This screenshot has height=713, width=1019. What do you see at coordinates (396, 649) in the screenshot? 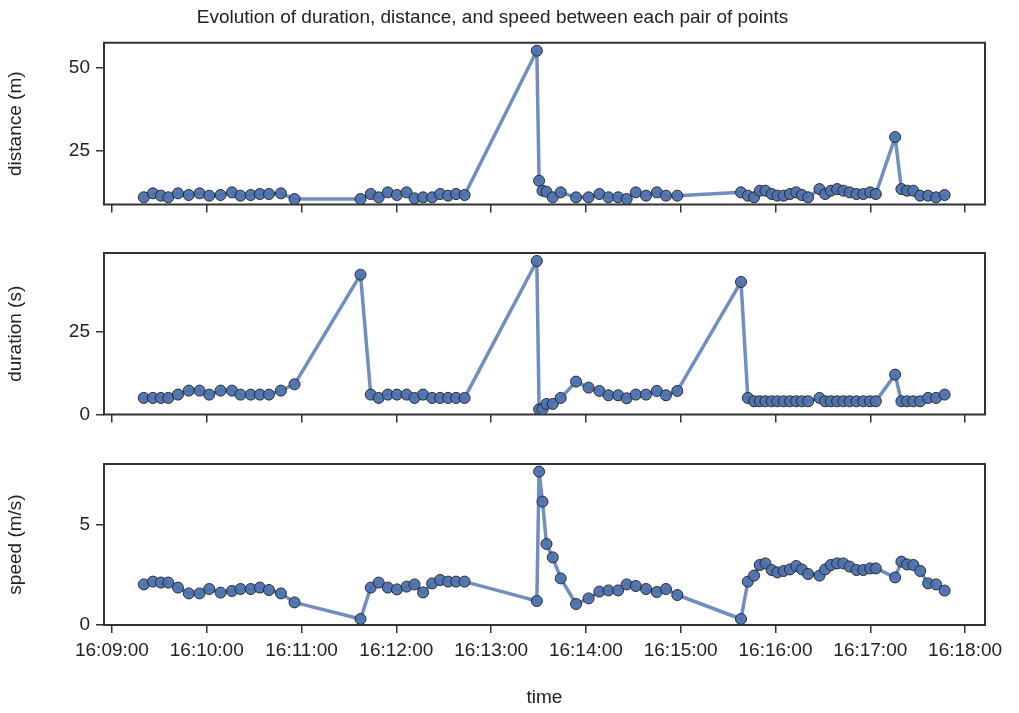
I see `x-tick-label: 16:12:00` at bounding box center [396, 649].